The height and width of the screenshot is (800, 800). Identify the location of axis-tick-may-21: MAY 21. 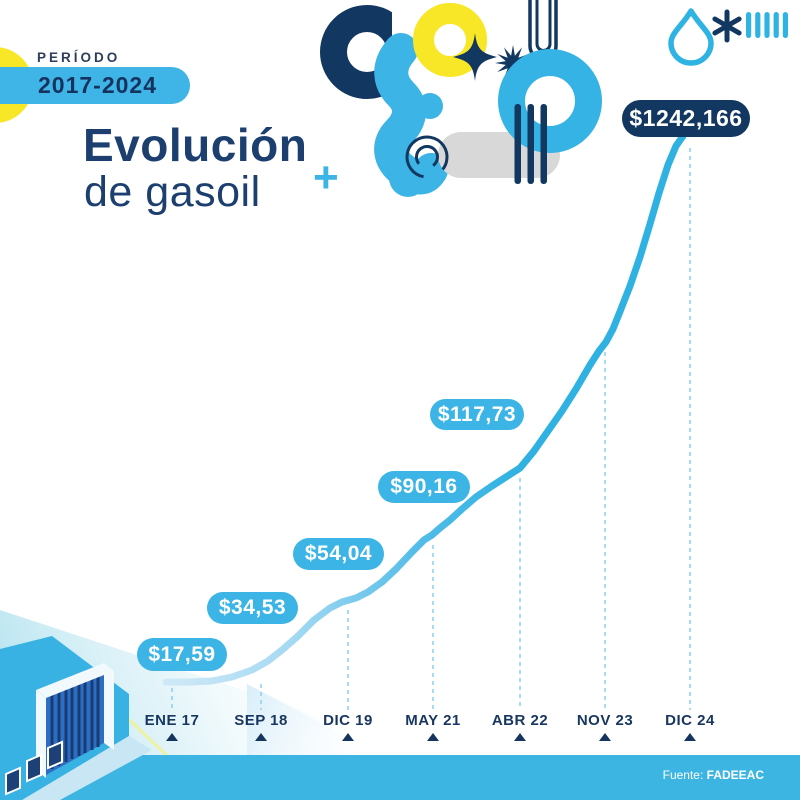
(433, 726).